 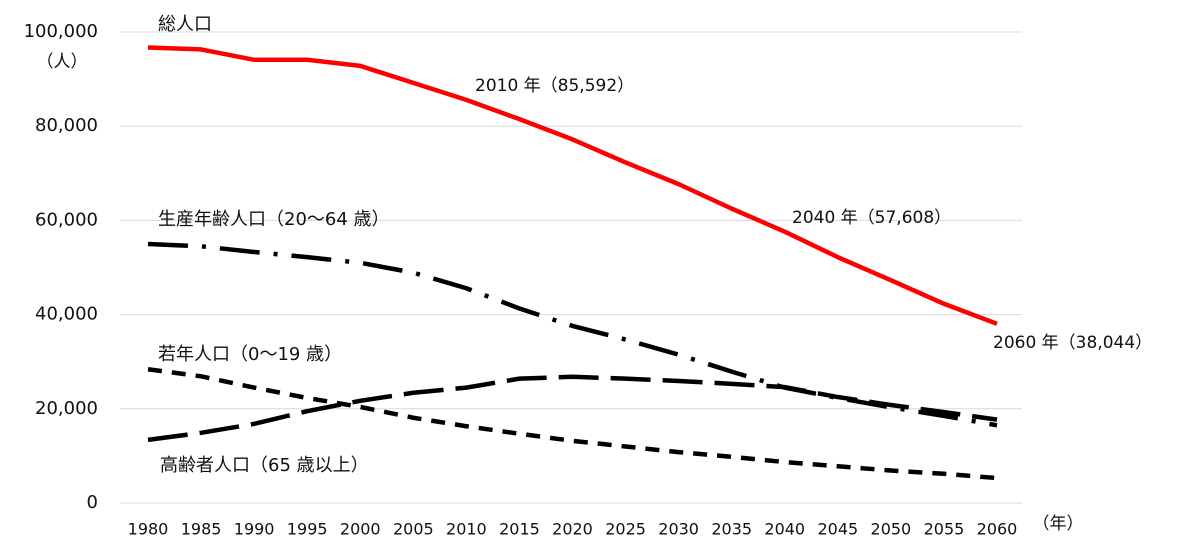 I want to click on x-tick-label: 2055, so click(x=944, y=529).